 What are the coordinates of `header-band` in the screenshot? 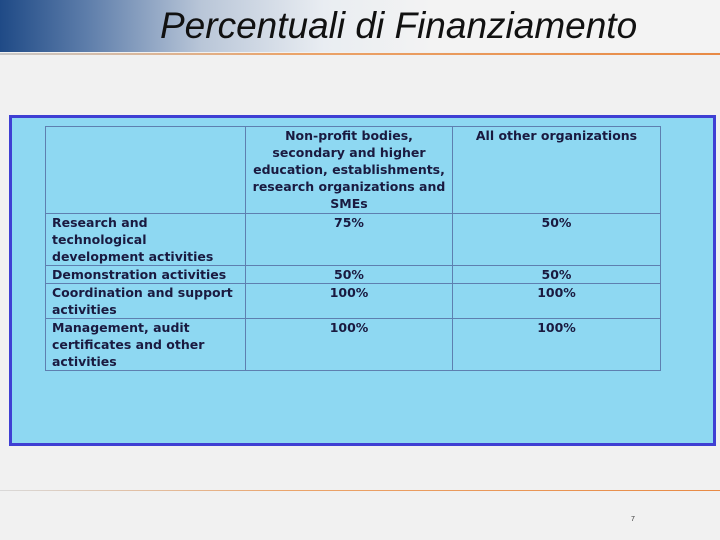 It's located at (360, 26).